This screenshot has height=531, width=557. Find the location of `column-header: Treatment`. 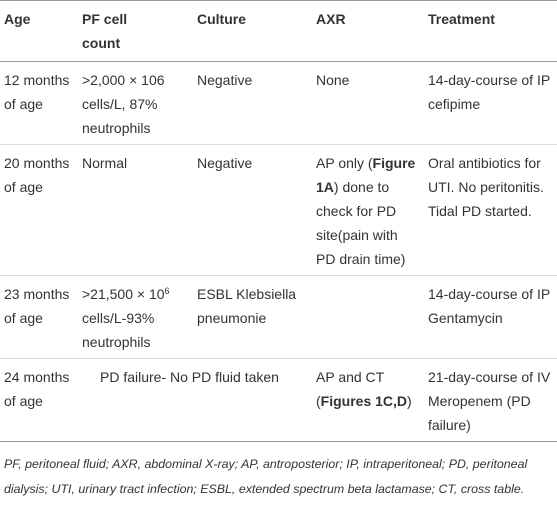

column-header: Treatment is located at coordinates (490, 31).